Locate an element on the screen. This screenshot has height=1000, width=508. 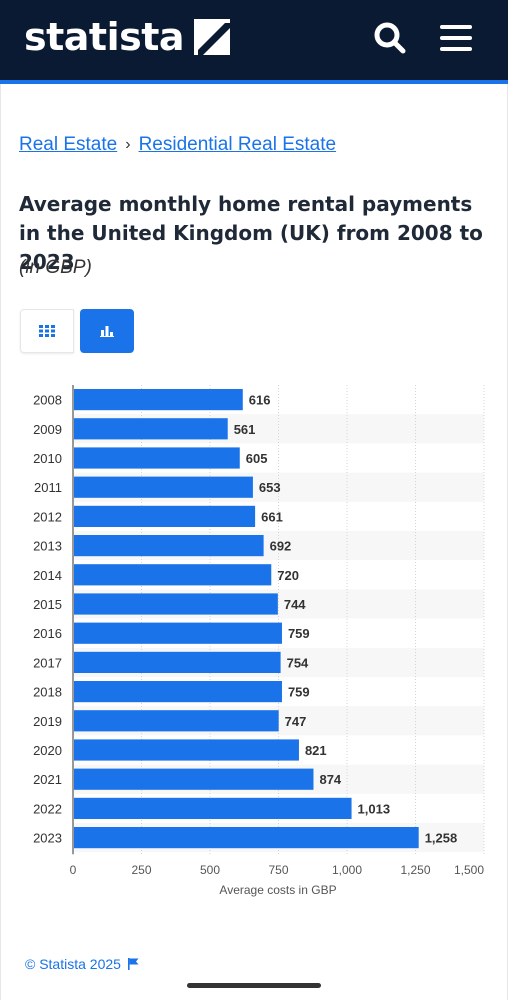
category-label: 2013 is located at coordinates (47, 546).